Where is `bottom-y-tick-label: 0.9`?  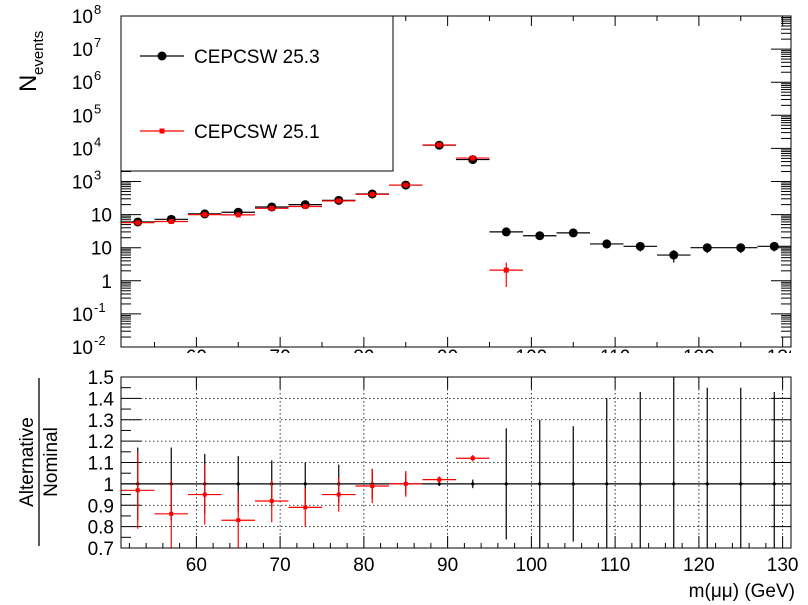
bottom-y-tick-label: 0.9 is located at coordinates (101, 506).